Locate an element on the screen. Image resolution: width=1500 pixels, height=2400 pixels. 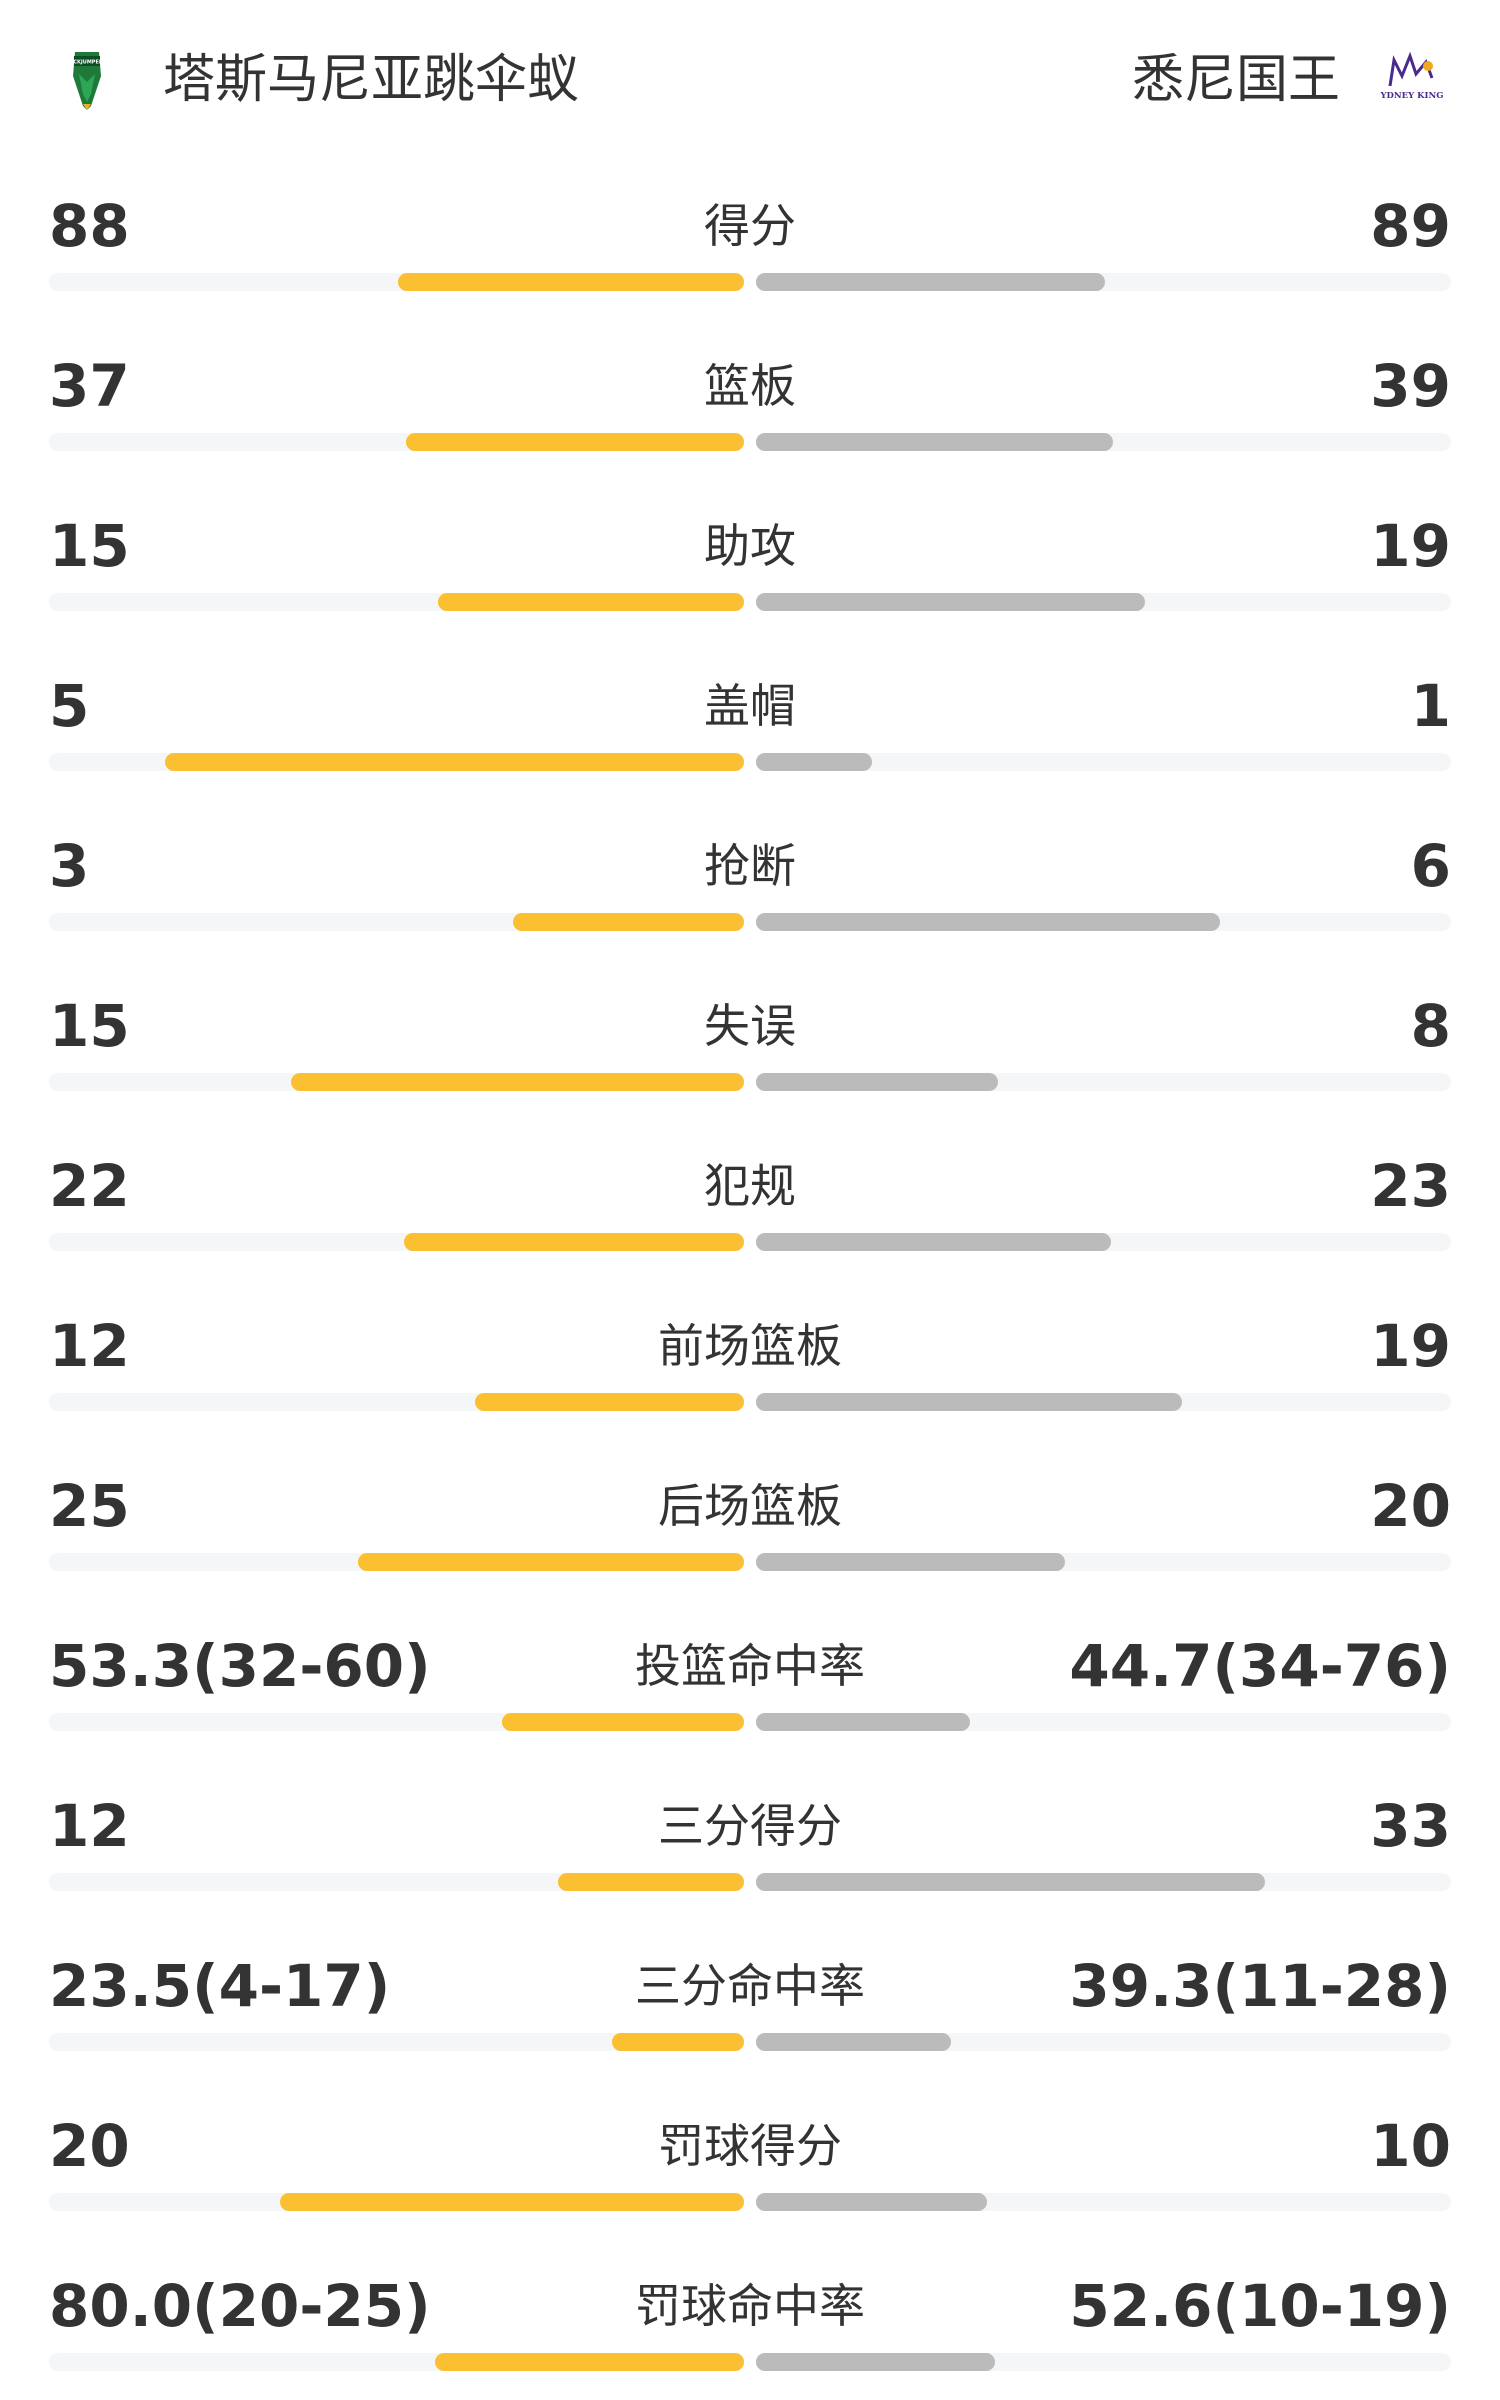
stat-row: 5 盖帽 1 is located at coordinates (750, 720).